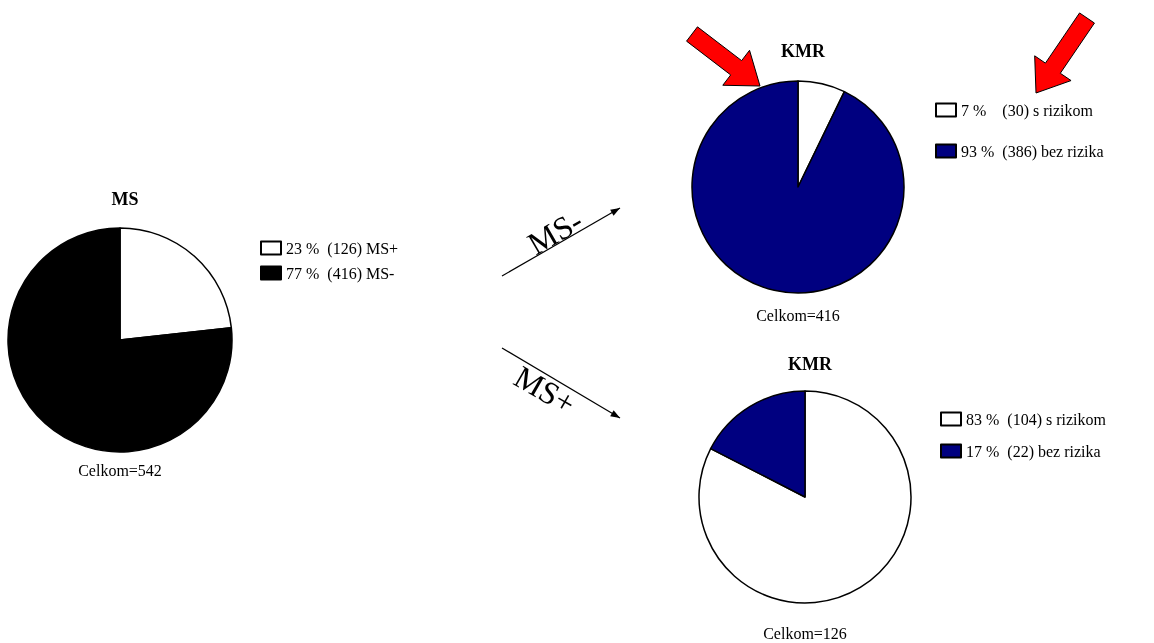 Image resolution: width=1154 pixels, height=643 pixels. Describe the element at coordinates (1036, 419) in the screenshot. I see `legend-label: 83 % (104) s rizikom` at that location.